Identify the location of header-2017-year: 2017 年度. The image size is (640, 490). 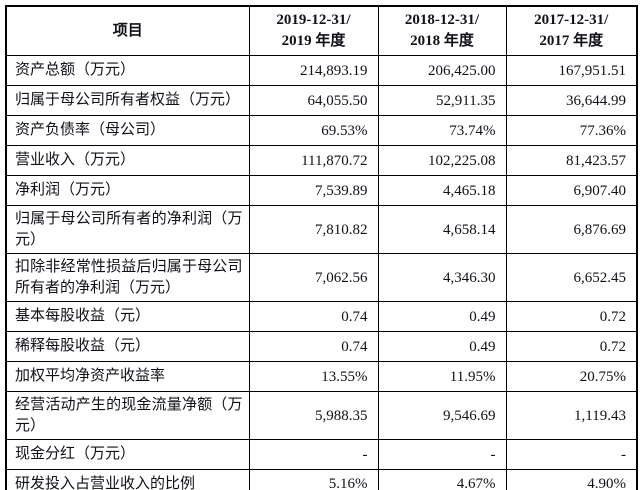
(571, 41).